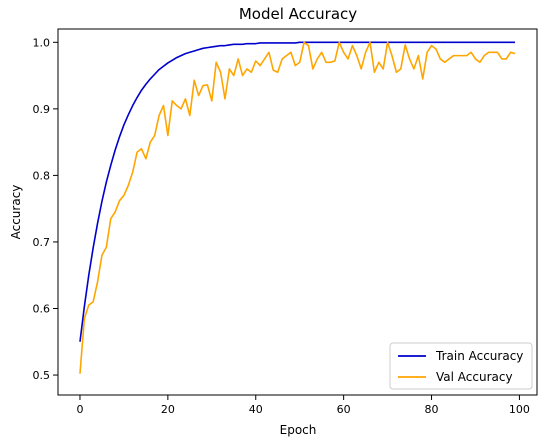  What do you see at coordinates (45, 209) in the screenshot?
I see `y-axis-ticks: 0.5 0.6 0.7 0.8 0.9 1.0` at bounding box center [45, 209].